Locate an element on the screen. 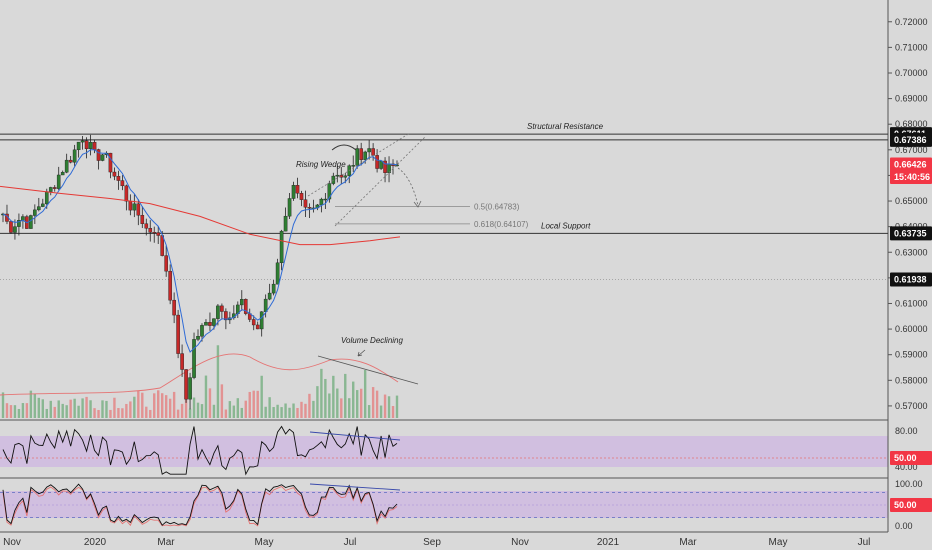  time-tick-label: Mar is located at coordinates (166, 542).